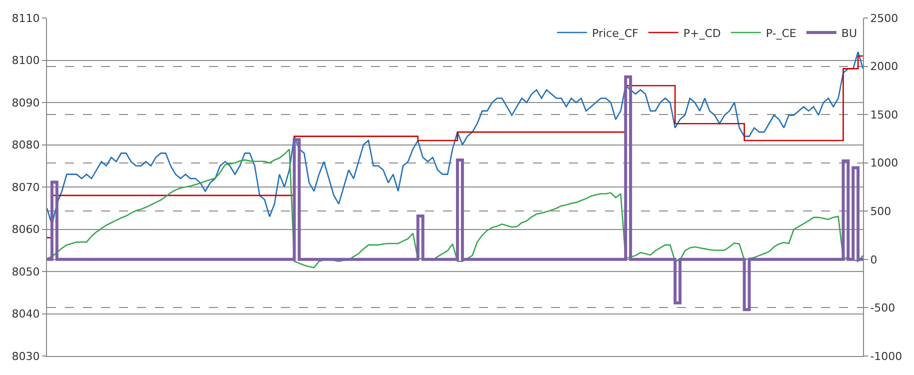  What do you see at coordinates (26, 145) in the screenshot?
I see `y-tick-label: 8080` at bounding box center [26, 145].